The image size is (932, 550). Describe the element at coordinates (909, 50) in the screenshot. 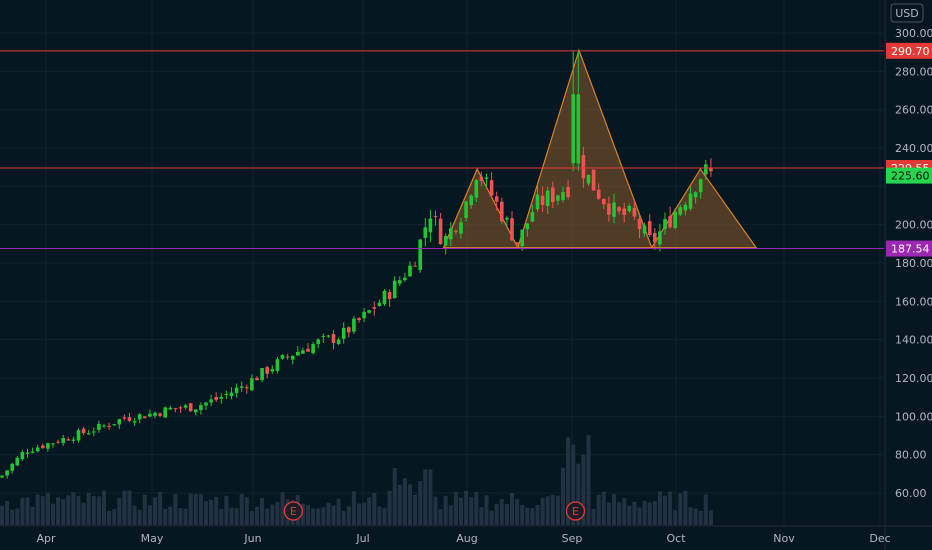

I see `level-tag-resistance-high` at that location.